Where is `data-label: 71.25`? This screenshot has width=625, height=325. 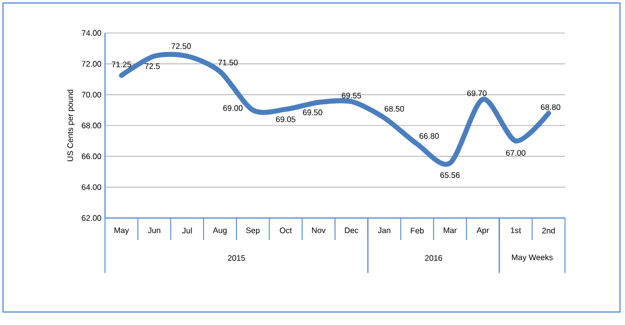
data-label: 71.25 is located at coordinates (122, 65).